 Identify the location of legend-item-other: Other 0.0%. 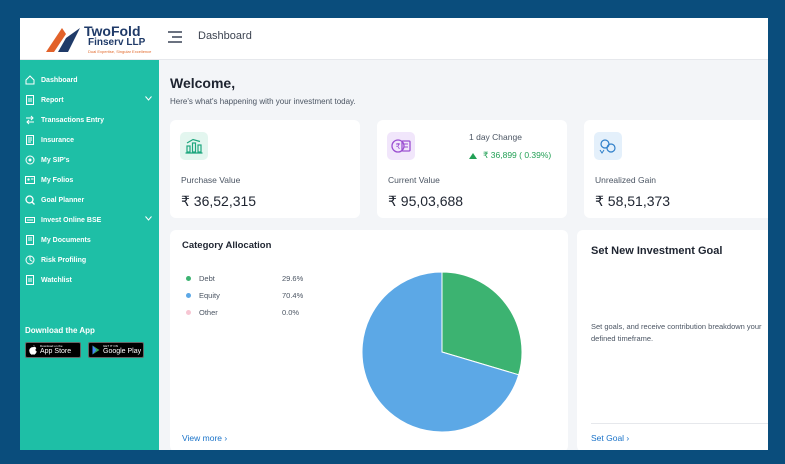
(246, 313).